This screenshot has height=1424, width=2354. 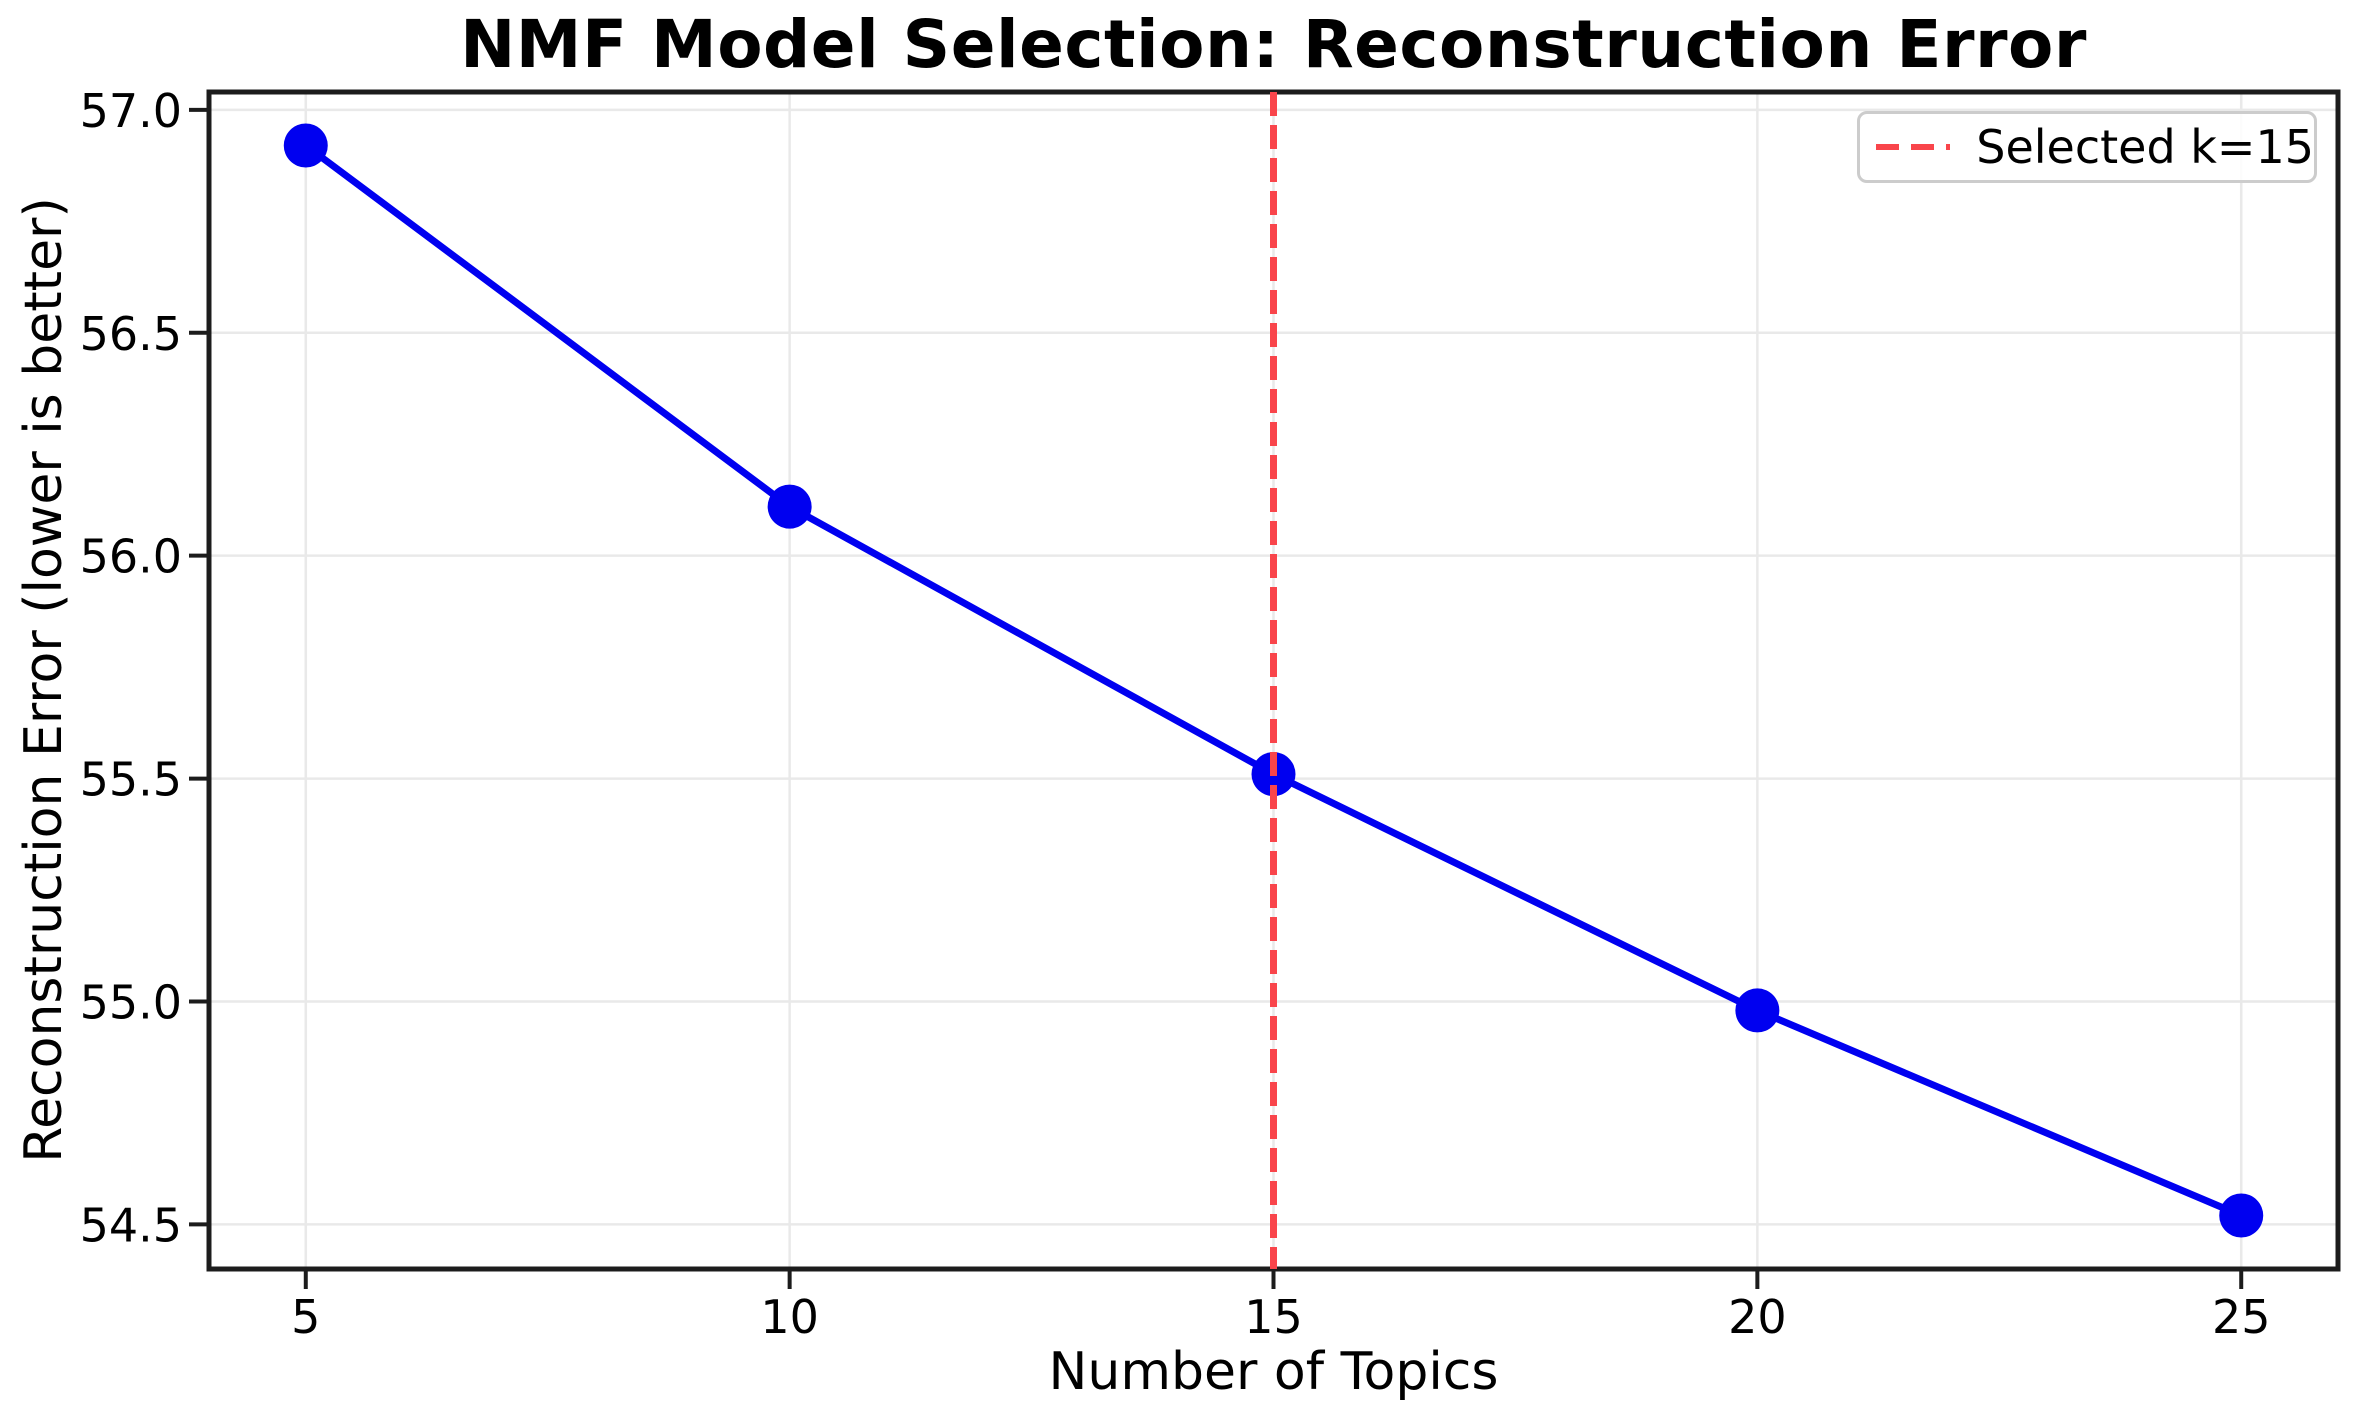 I want to click on y-tick-label: 56.5, so click(x=131, y=334).